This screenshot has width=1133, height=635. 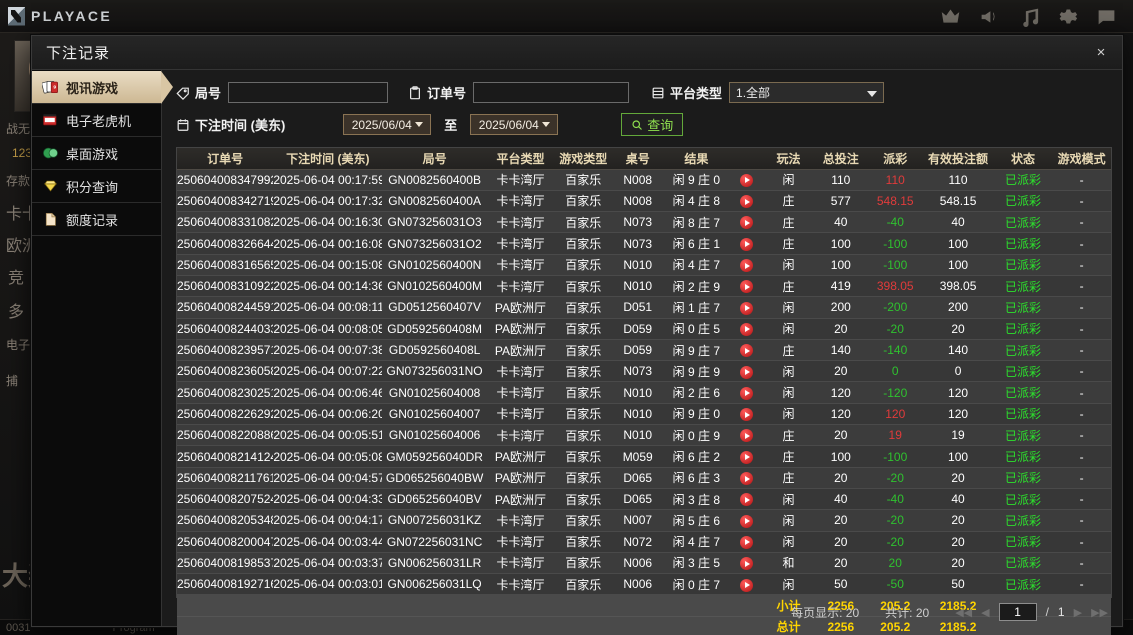 What do you see at coordinates (696, 159) in the screenshot?
I see `col-result: 结果` at bounding box center [696, 159].